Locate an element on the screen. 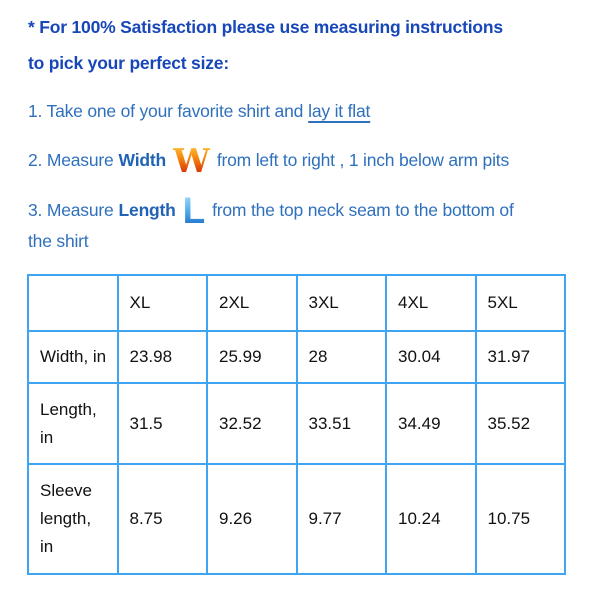 The height and width of the screenshot is (600, 600). table-header-row: XL 2XL 3XL 4XL 5XL is located at coordinates (296, 303).